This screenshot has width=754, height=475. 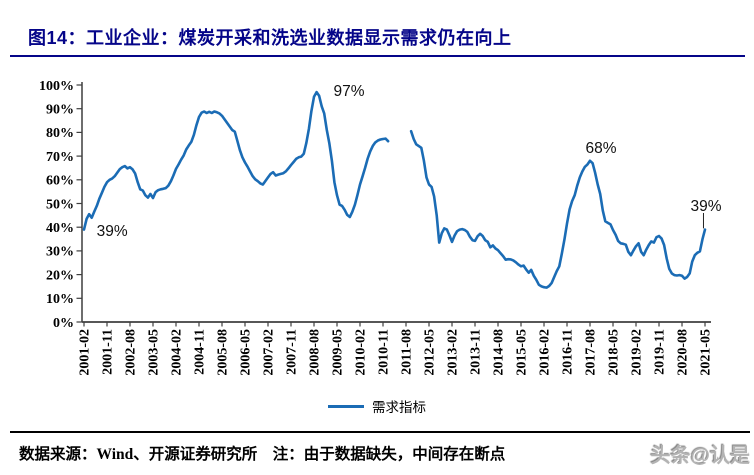 I want to click on x-tick-label: 2008-08, so click(x=315, y=352).